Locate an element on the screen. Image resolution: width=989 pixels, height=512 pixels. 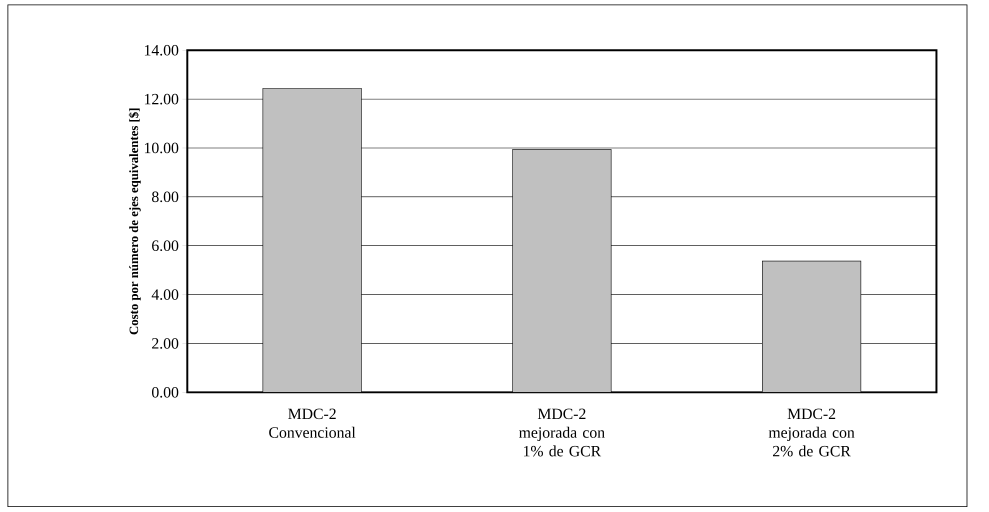
y-tick-label: 2.00 is located at coordinates (165, 343).